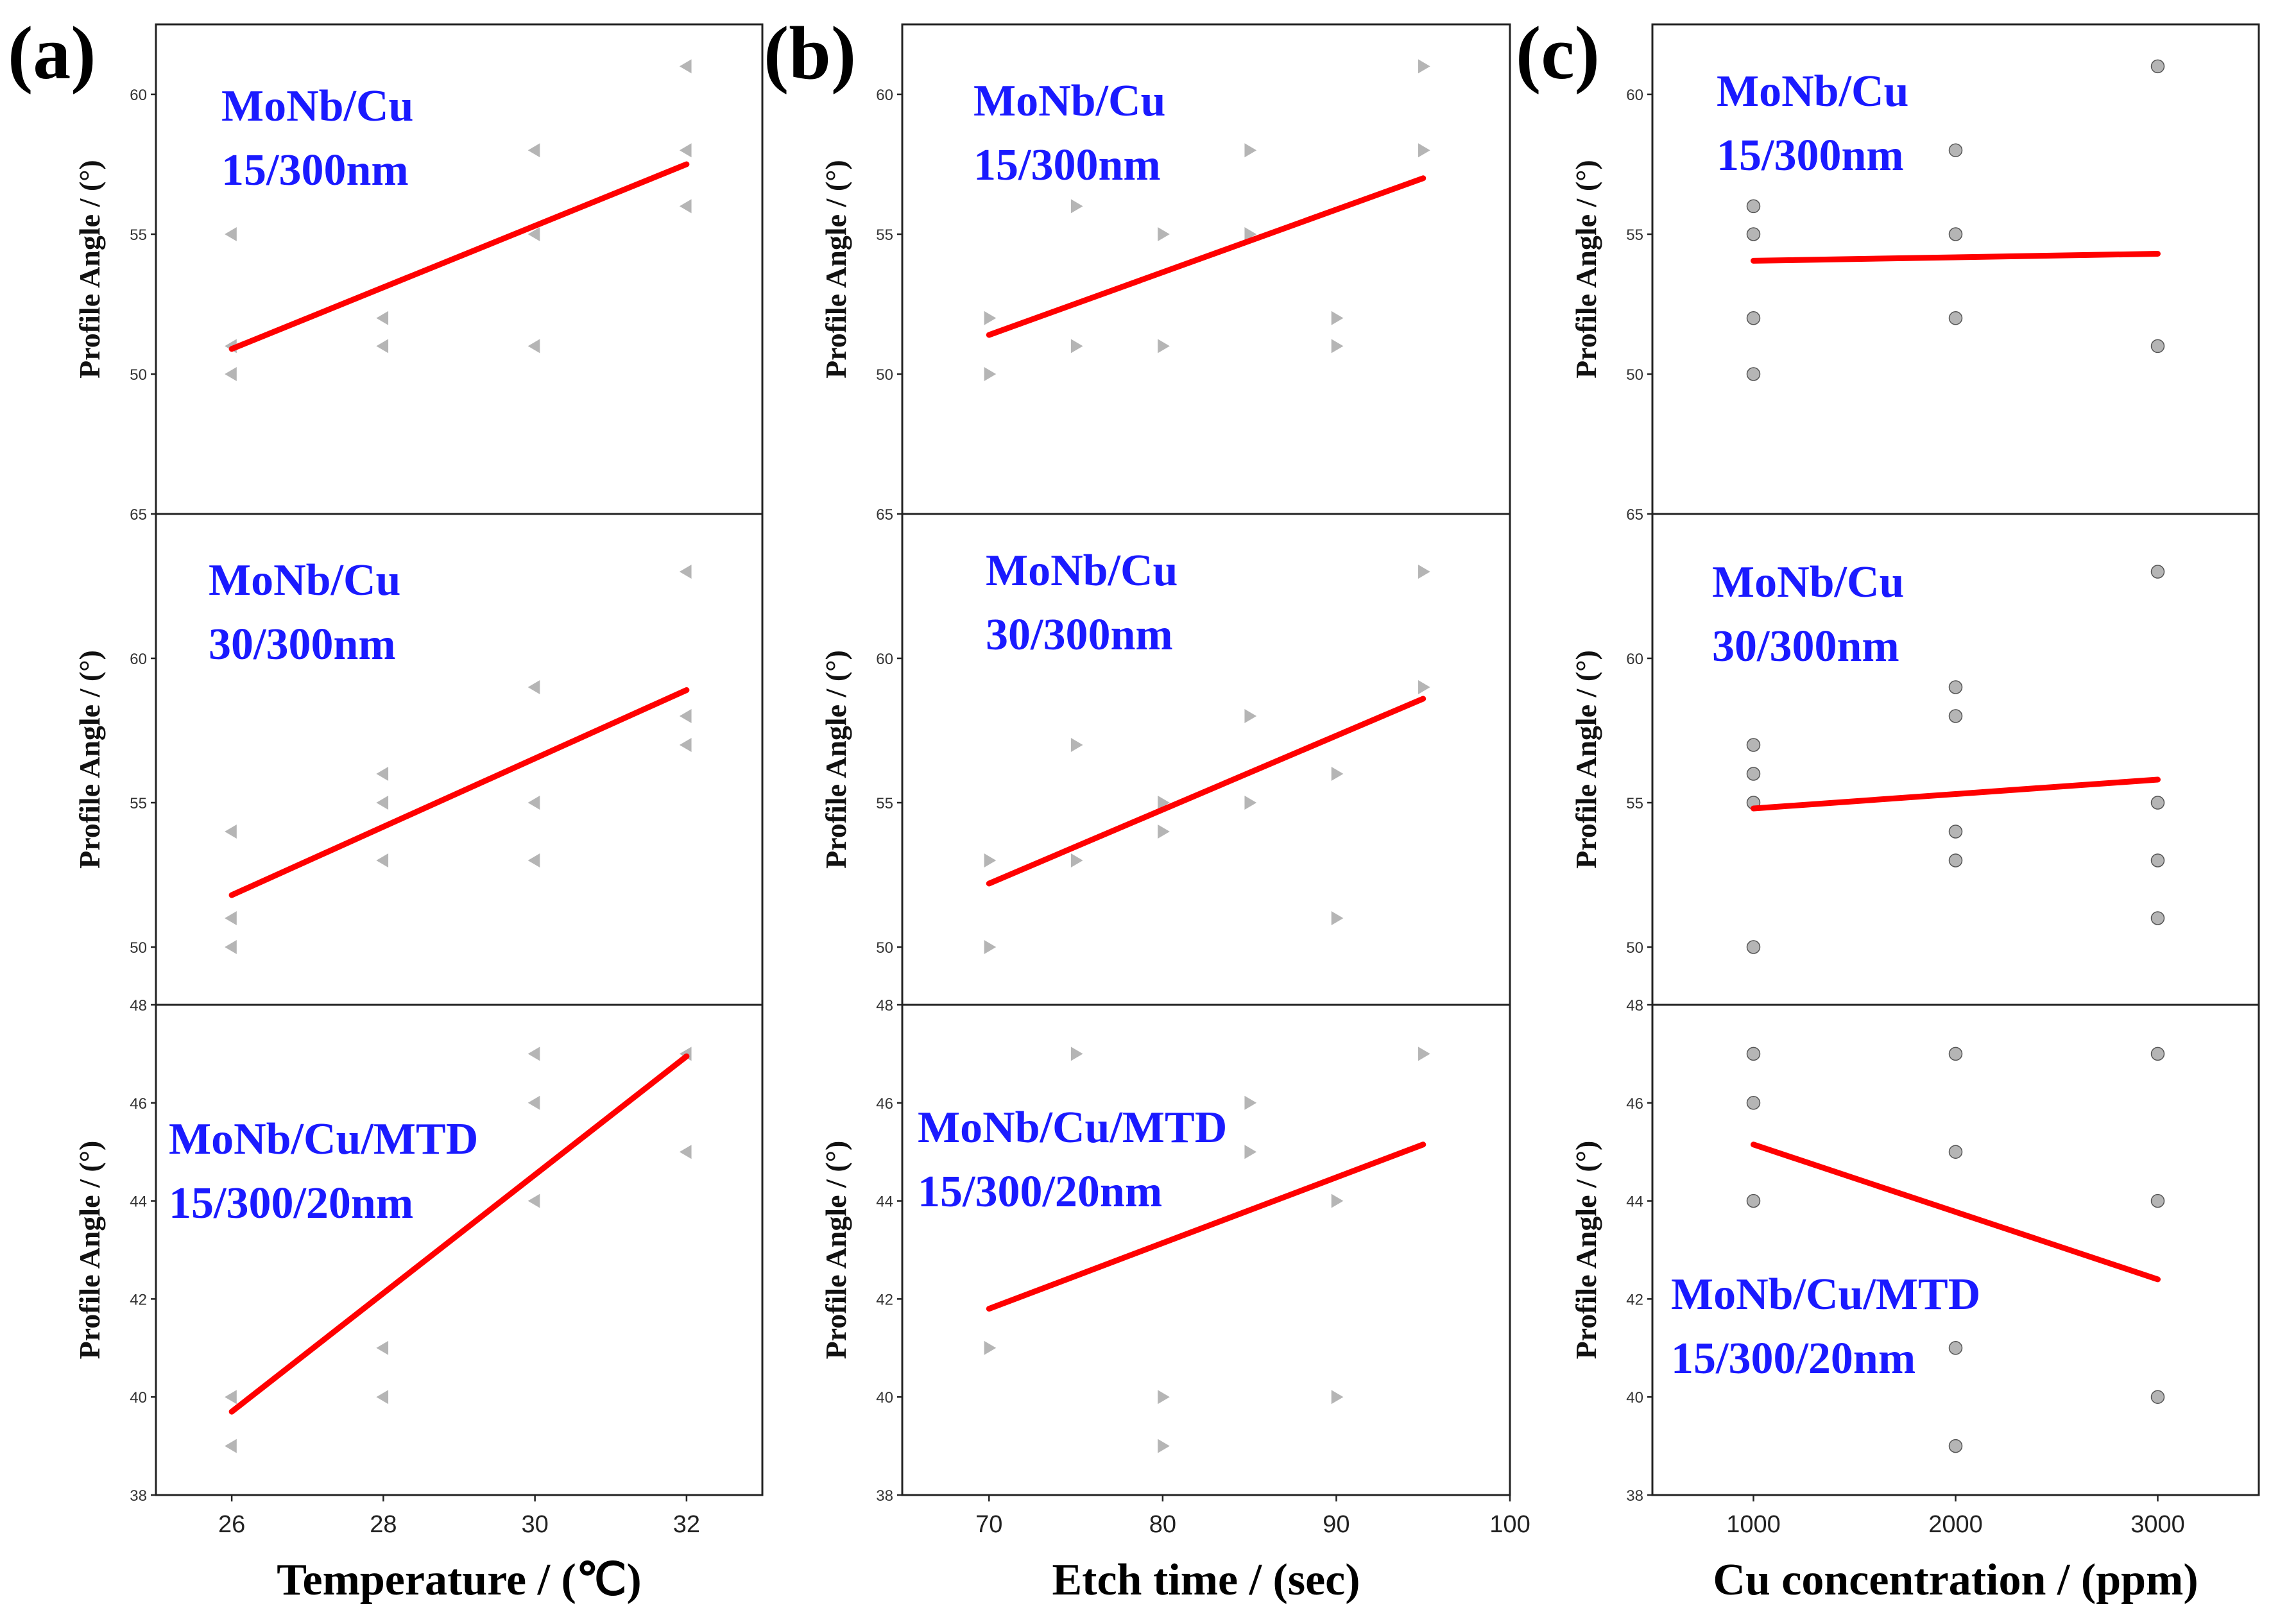  I want to click on x-tick-label: 90, so click(1337, 1524).